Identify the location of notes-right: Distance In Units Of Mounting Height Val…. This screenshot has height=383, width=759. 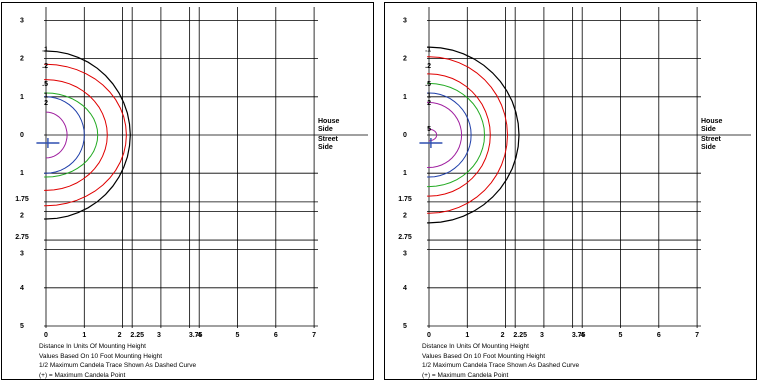
(500, 361).